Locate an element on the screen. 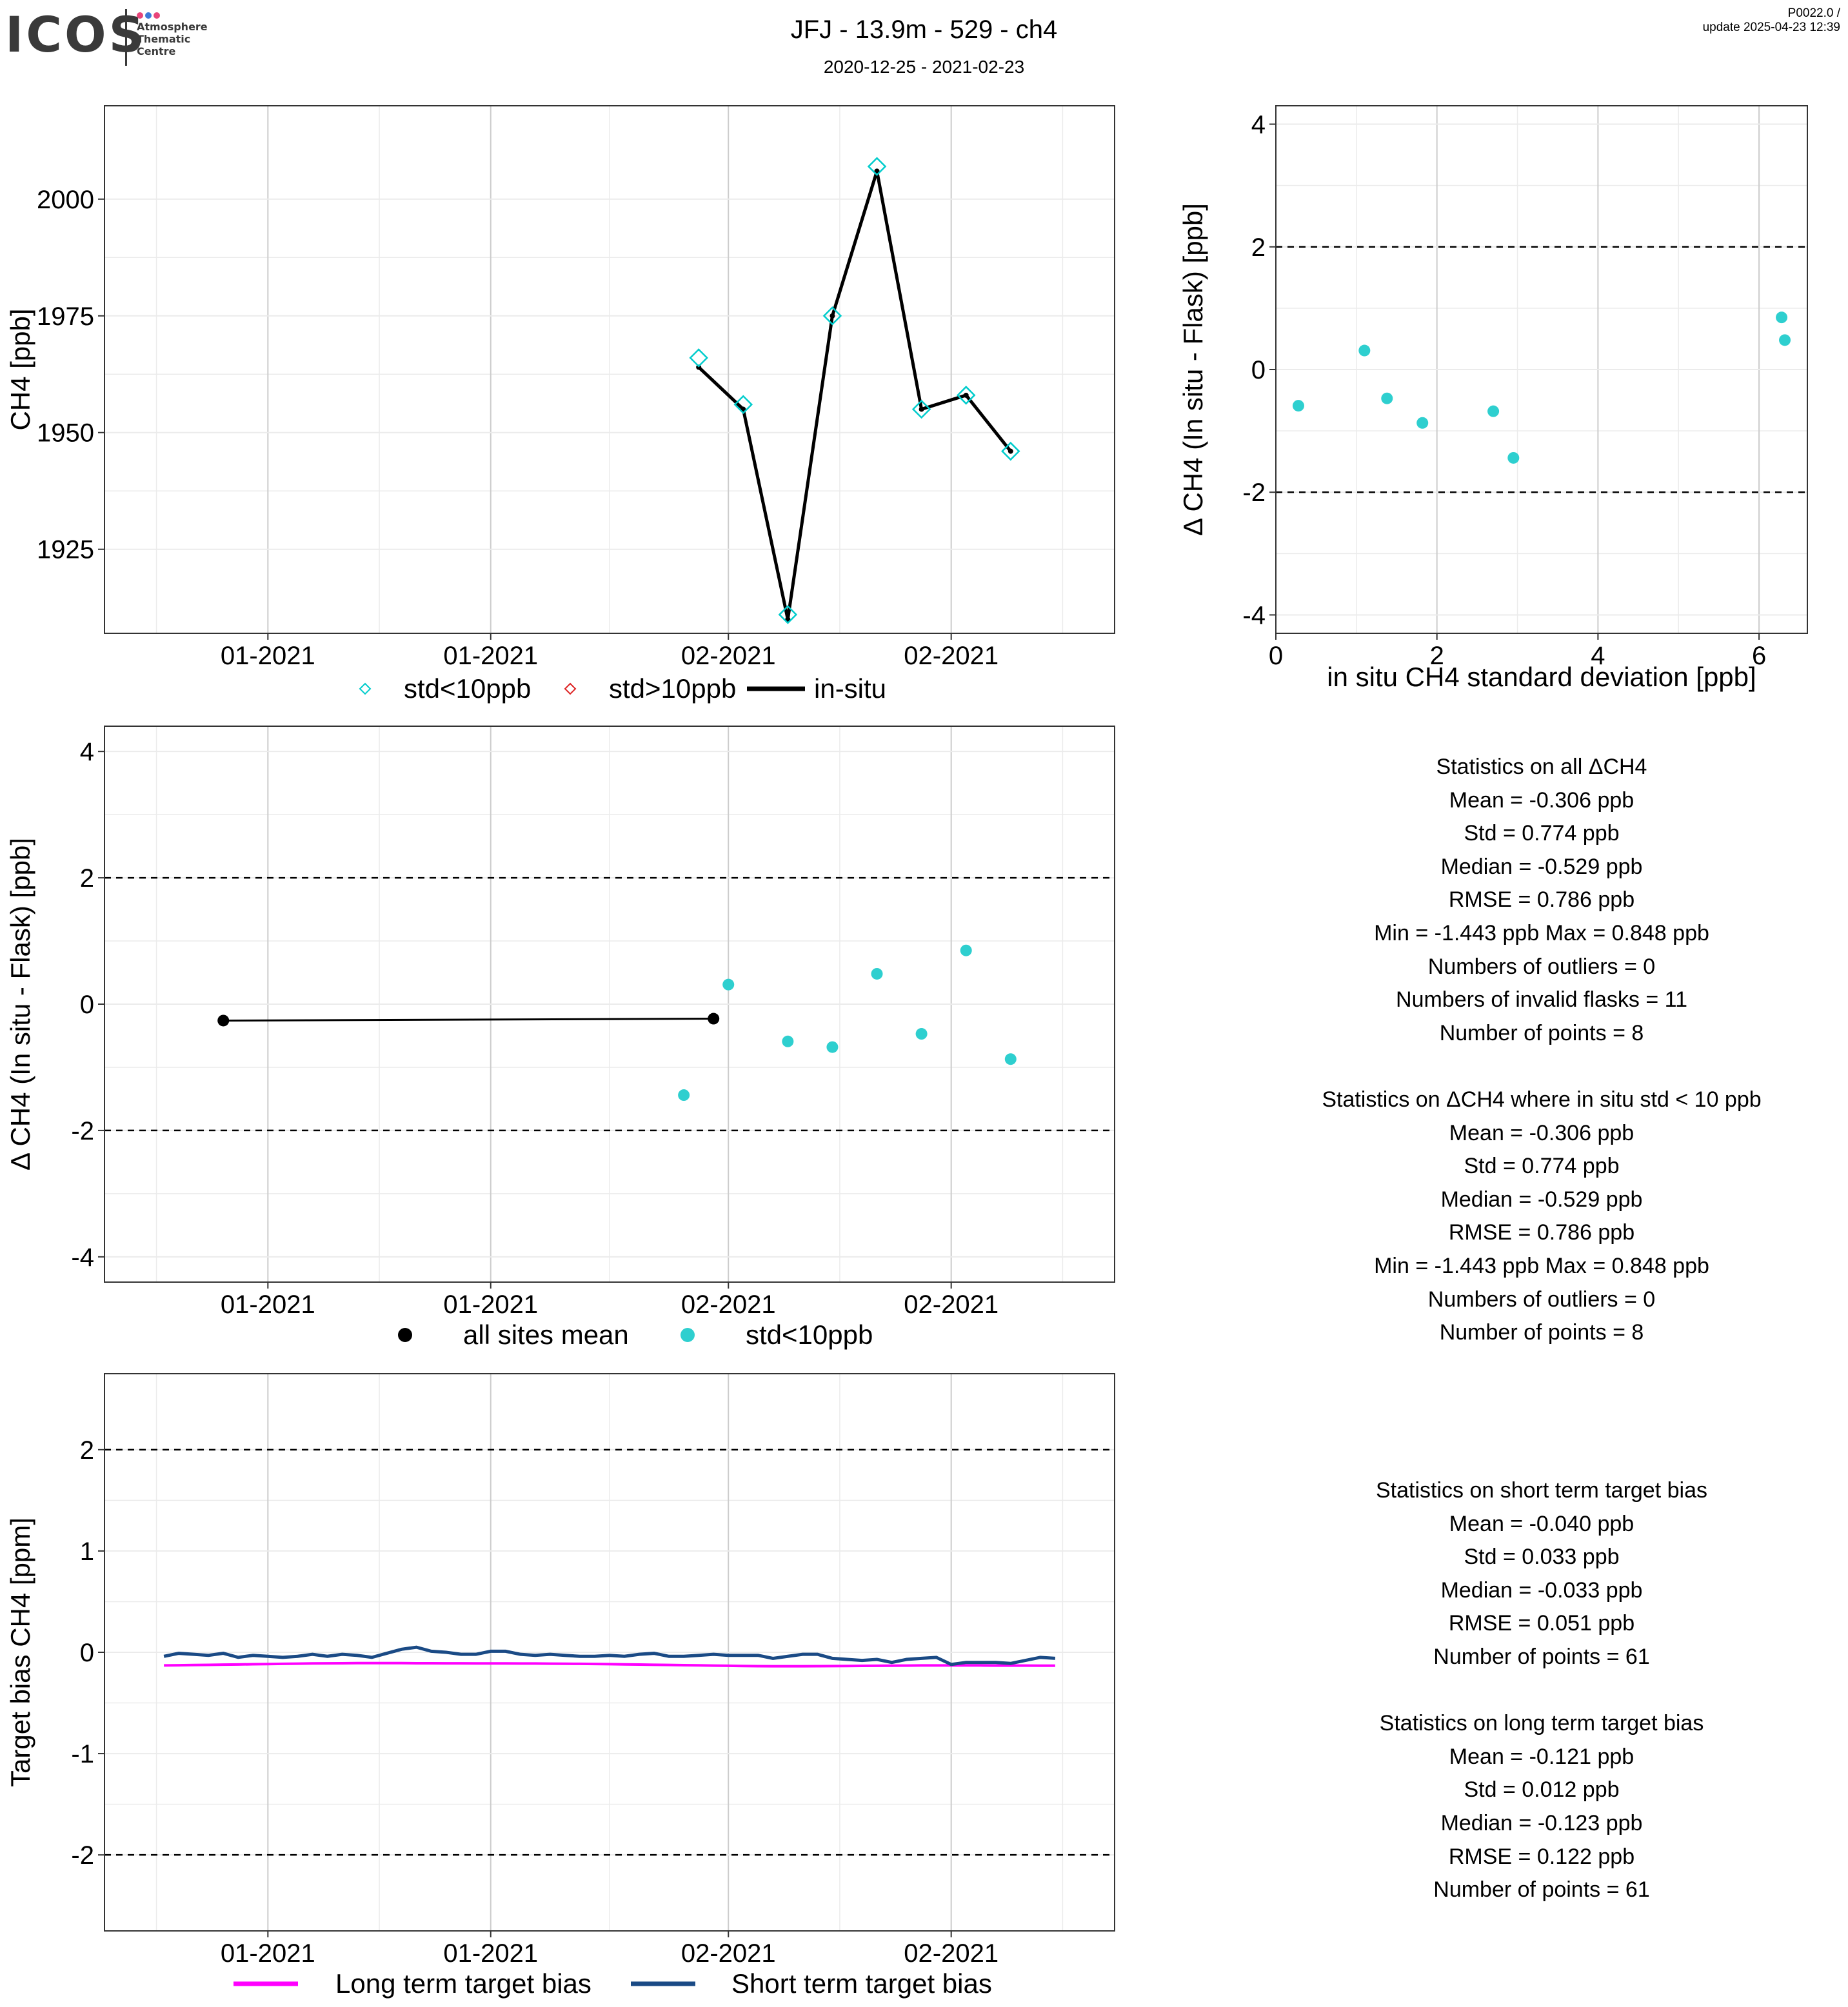  y-tick-label: 2000 is located at coordinates (65, 200).